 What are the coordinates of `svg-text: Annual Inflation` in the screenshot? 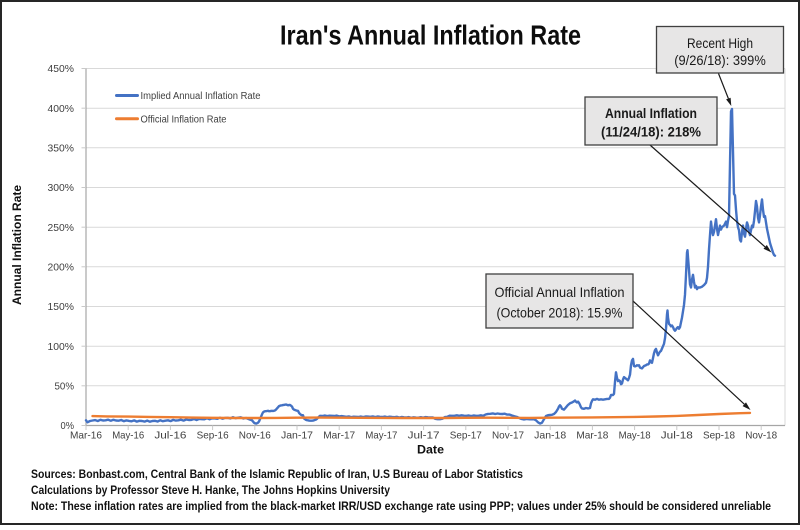 It's located at (651, 113).